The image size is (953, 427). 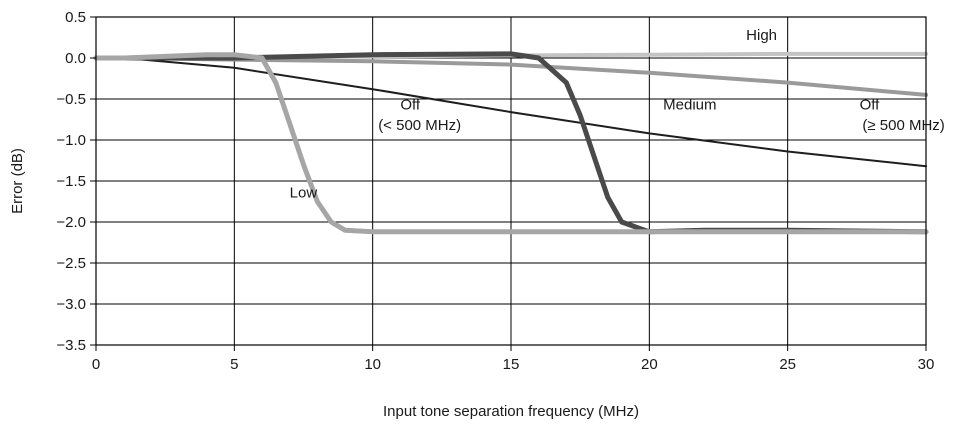 What do you see at coordinates (649, 364) in the screenshot?
I see `x-tick-label: 20` at bounding box center [649, 364].